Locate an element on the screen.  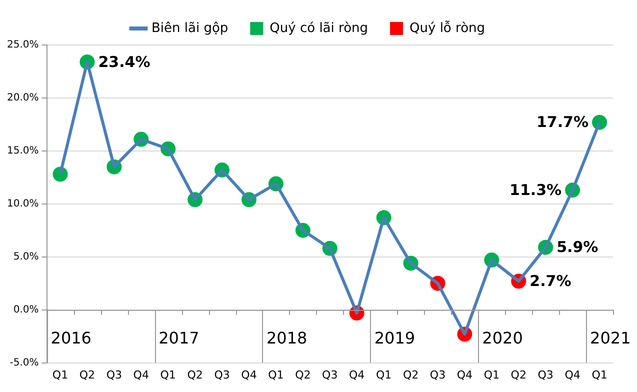
y-tick-label: 0.0% is located at coordinates (26, 310).